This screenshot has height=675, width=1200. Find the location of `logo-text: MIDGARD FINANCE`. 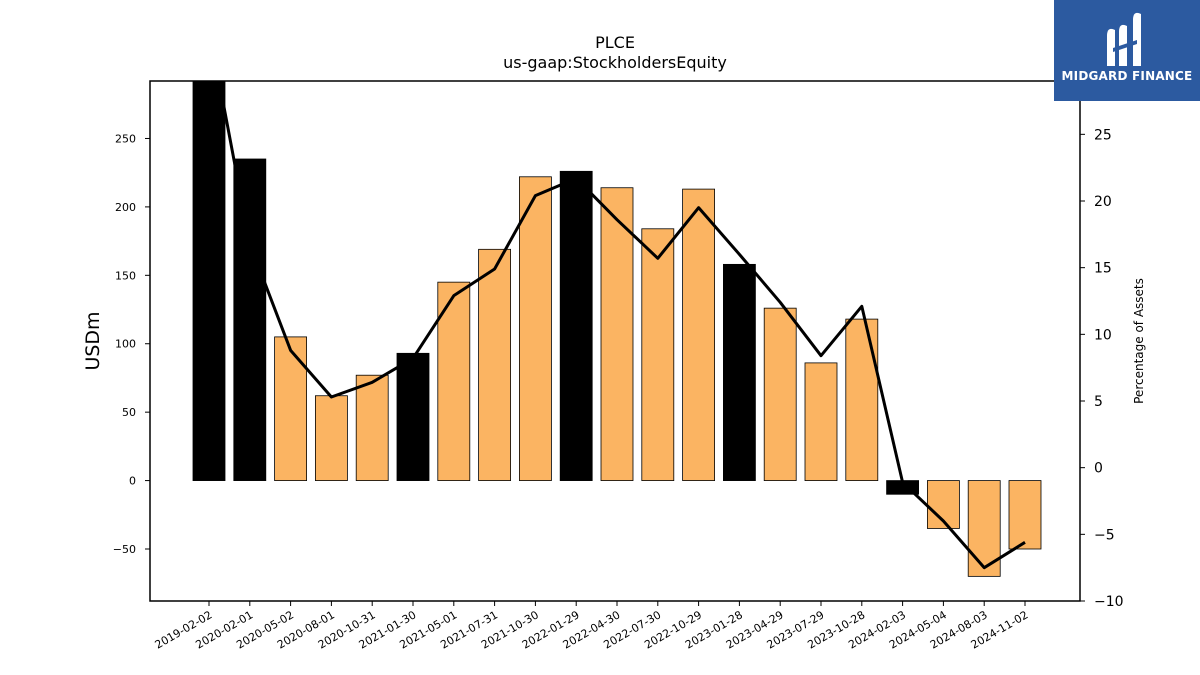

logo-text: MIDGARD FINANCE is located at coordinates (1127, 76).